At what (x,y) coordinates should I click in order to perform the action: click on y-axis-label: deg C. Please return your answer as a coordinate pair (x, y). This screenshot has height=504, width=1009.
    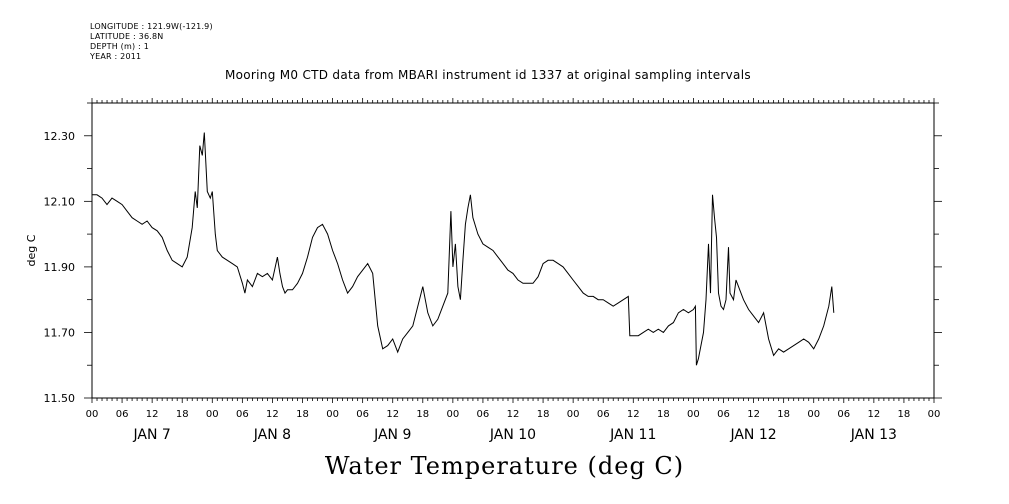
    Looking at the image, I should click on (31, 250).